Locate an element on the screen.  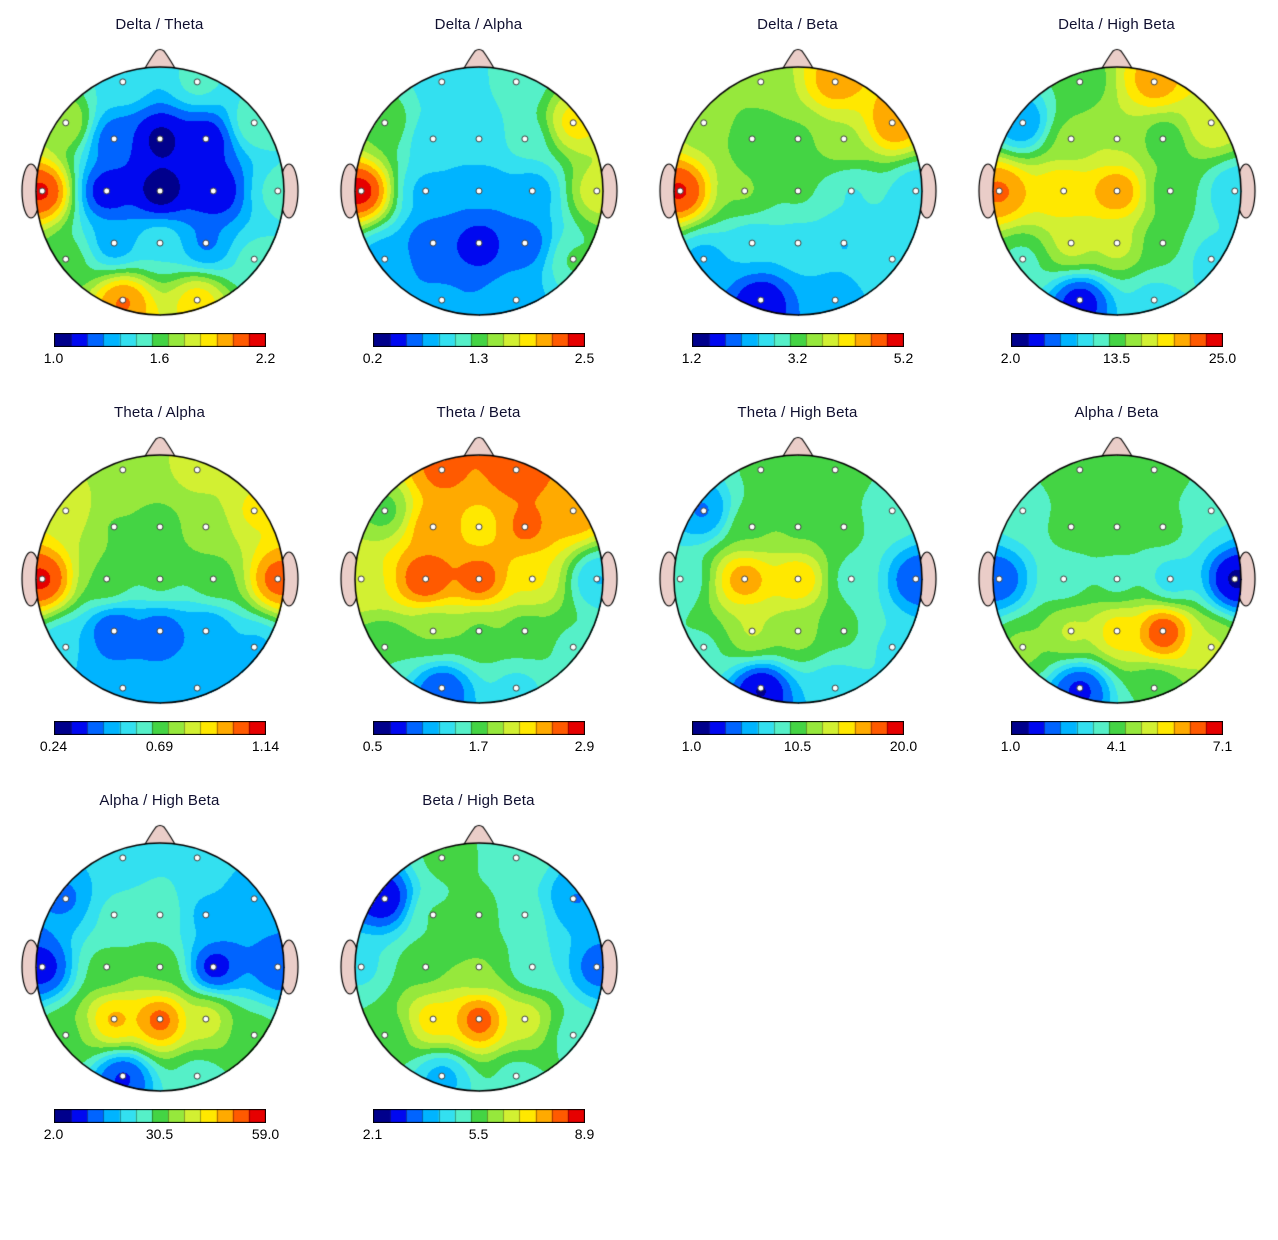
colorbar-max-label: 2.9 is located at coordinates (584, 746).